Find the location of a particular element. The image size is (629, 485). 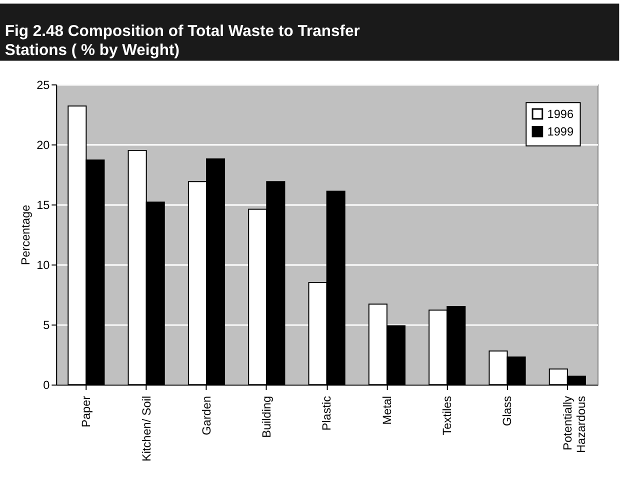

legend-label: 1996 is located at coordinates (560, 113).